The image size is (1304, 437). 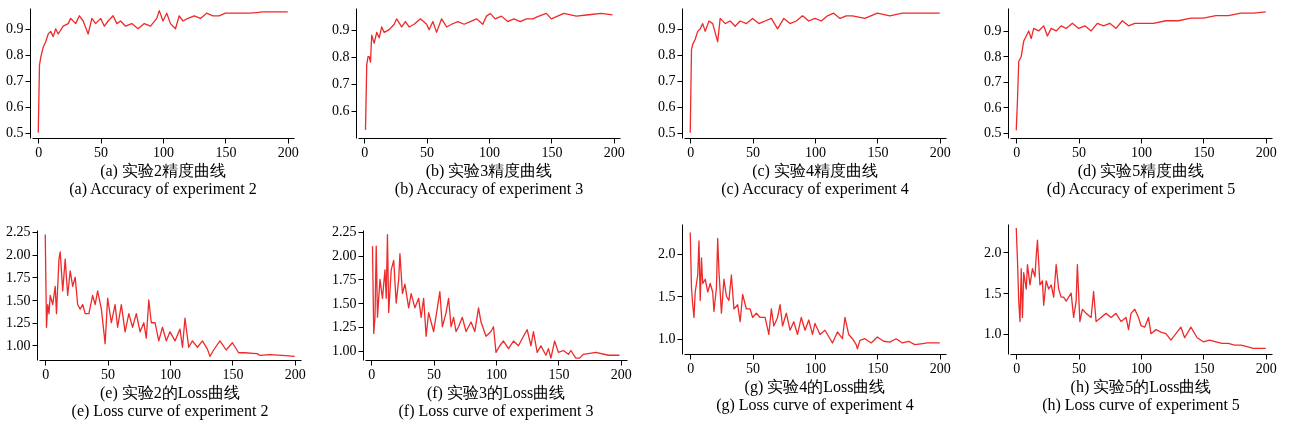 I want to click on text: (h) 实验5的Loss曲线, so click(x=1141, y=387).